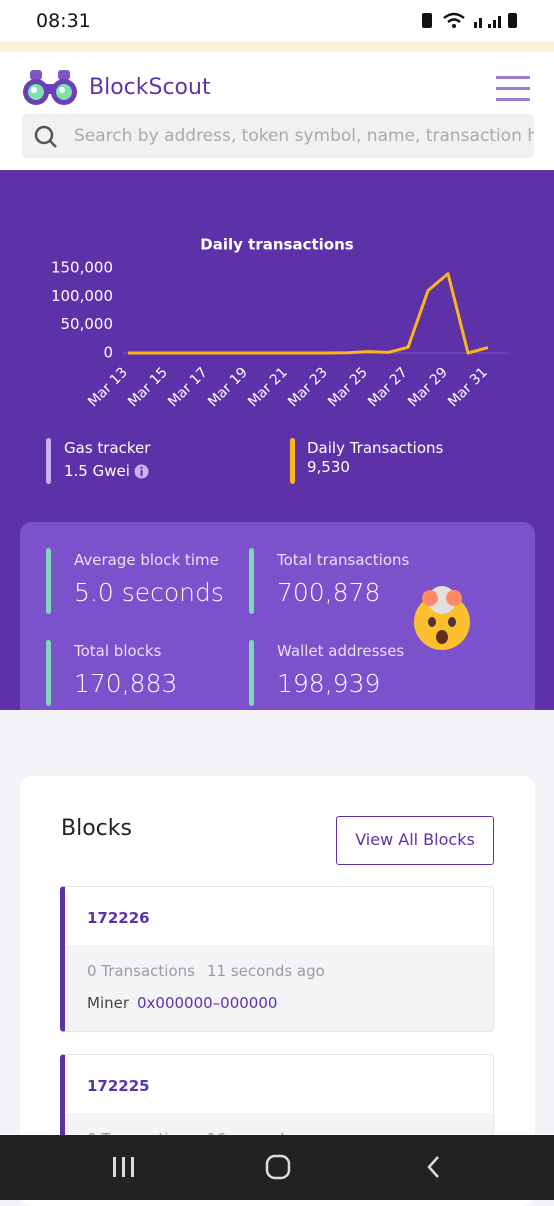 The height and width of the screenshot is (1206, 554). I want to click on stat-value: 700,878, so click(329, 592).